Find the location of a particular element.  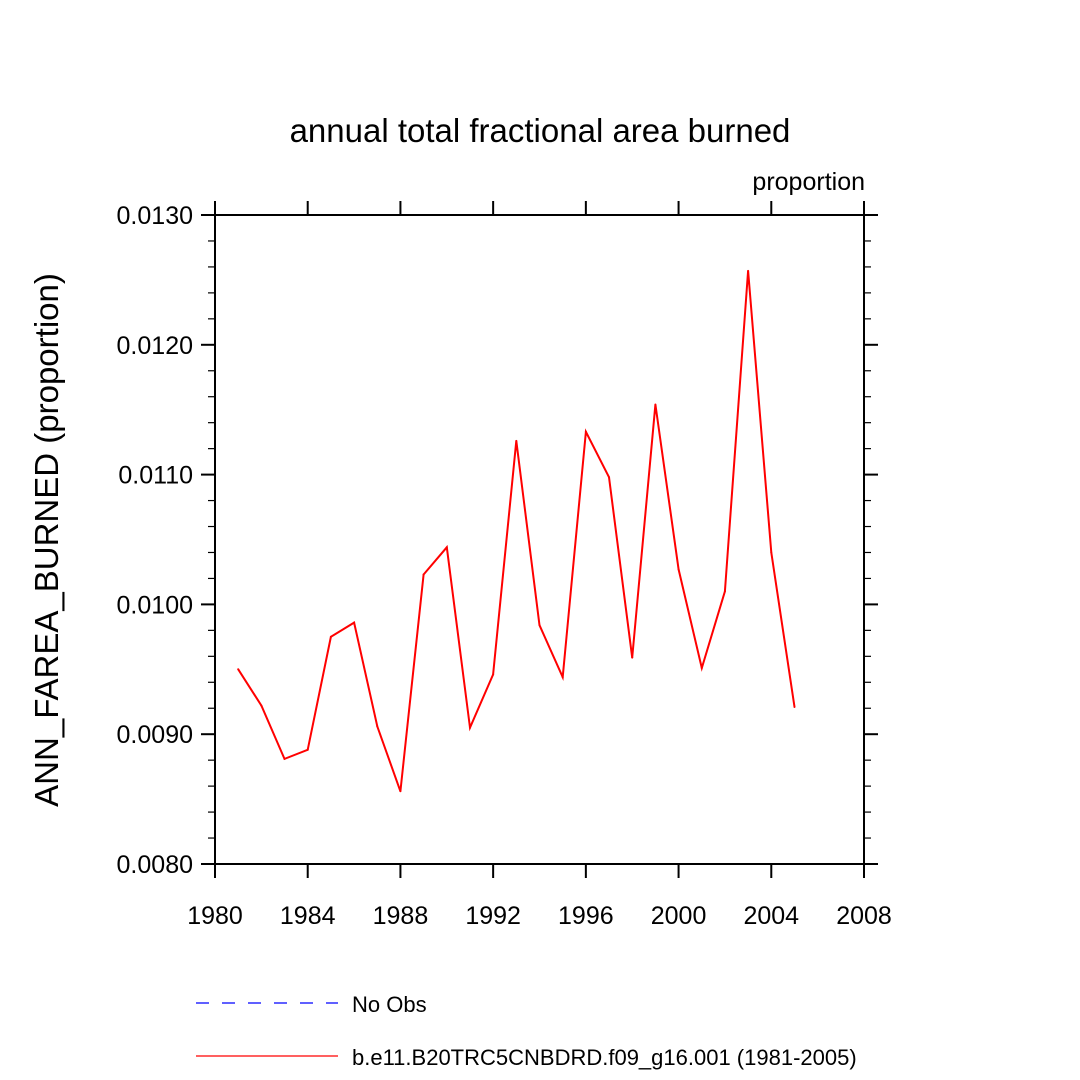

y-axis-label: ANN_FAREA_BURNED (proportion) is located at coordinates (46, 540).